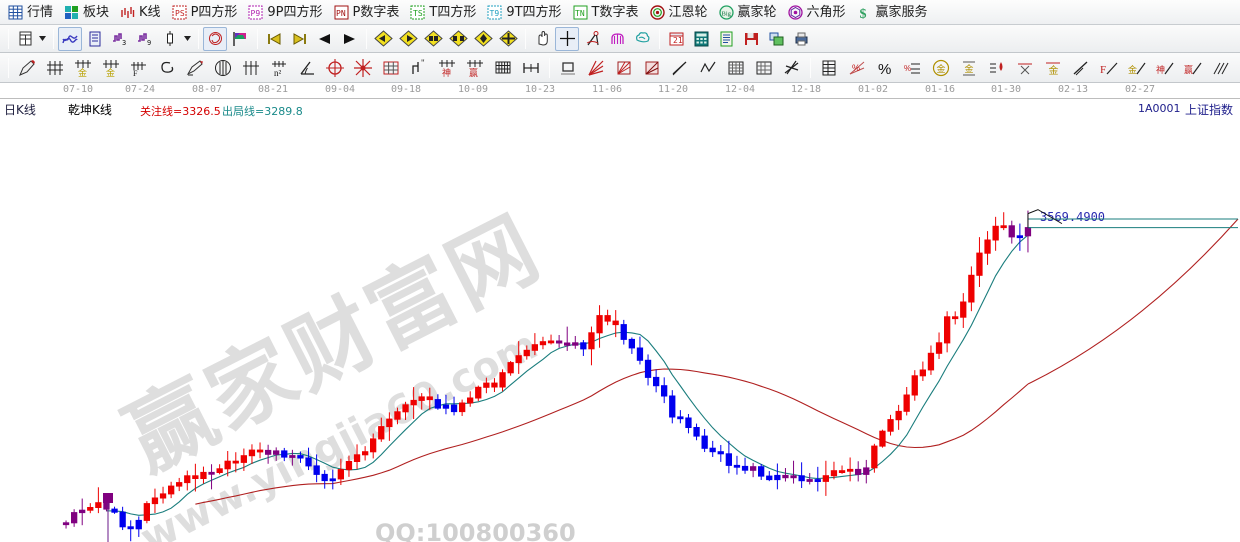 Image resolution: width=1240 pixels, height=542 pixels. Describe the element at coordinates (751, 39) in the screenshot. I see `save-icon` at that location.